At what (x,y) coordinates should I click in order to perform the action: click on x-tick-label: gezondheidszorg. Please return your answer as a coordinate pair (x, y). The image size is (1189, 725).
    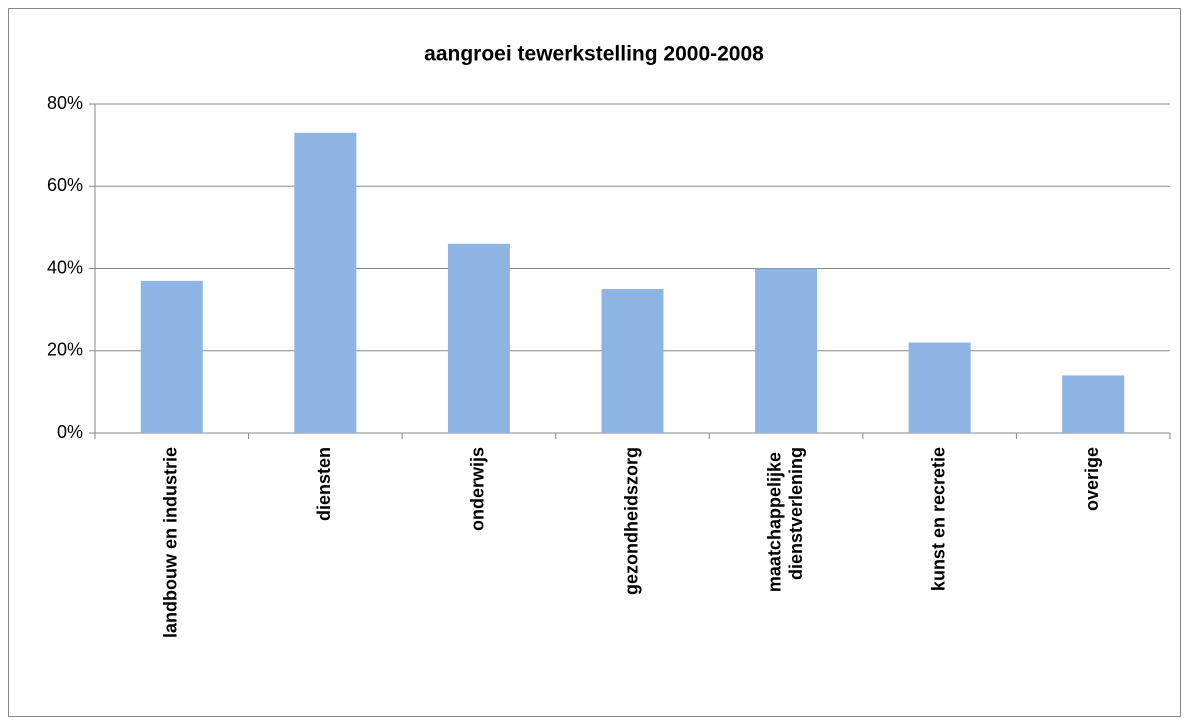
    Looking at the image, I should click on (631, 521).